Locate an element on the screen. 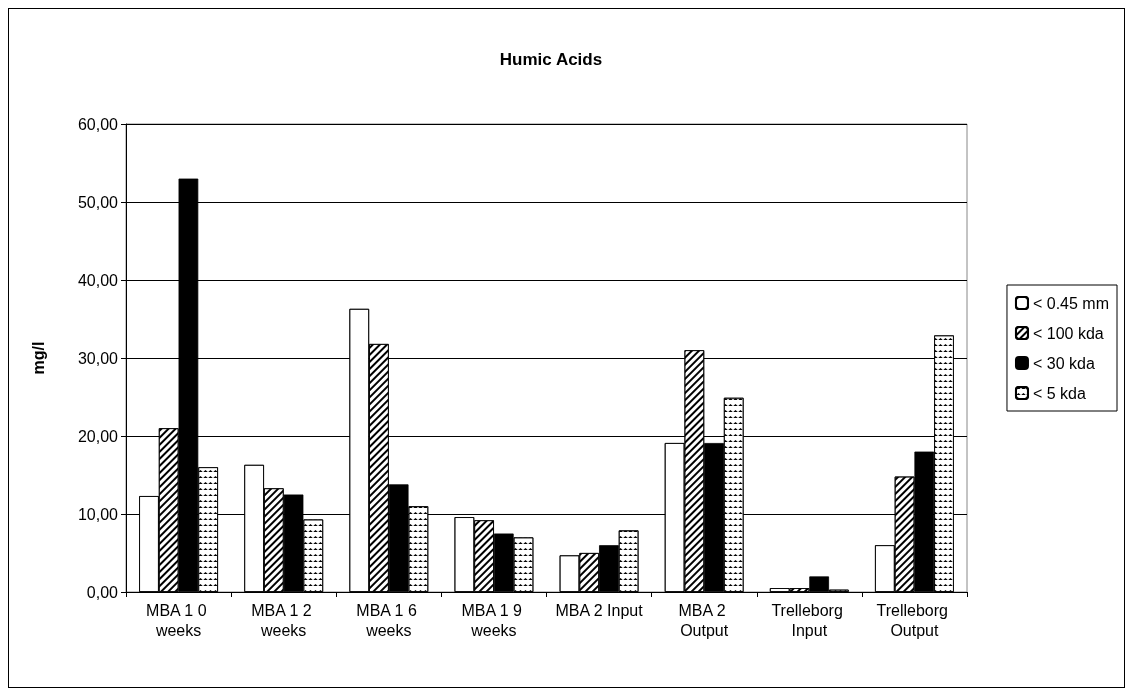 This screenshot has height=696, width=1133. x-tick-label: MBA 2 Output is located at coordinates (704, 620).